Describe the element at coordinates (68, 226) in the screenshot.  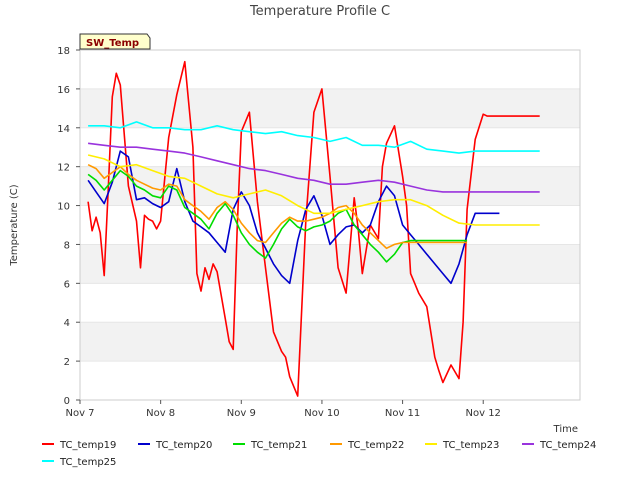
I see `y-axis-ticks: 0 2 4 6 8 10 12 14 16 18` at that location.